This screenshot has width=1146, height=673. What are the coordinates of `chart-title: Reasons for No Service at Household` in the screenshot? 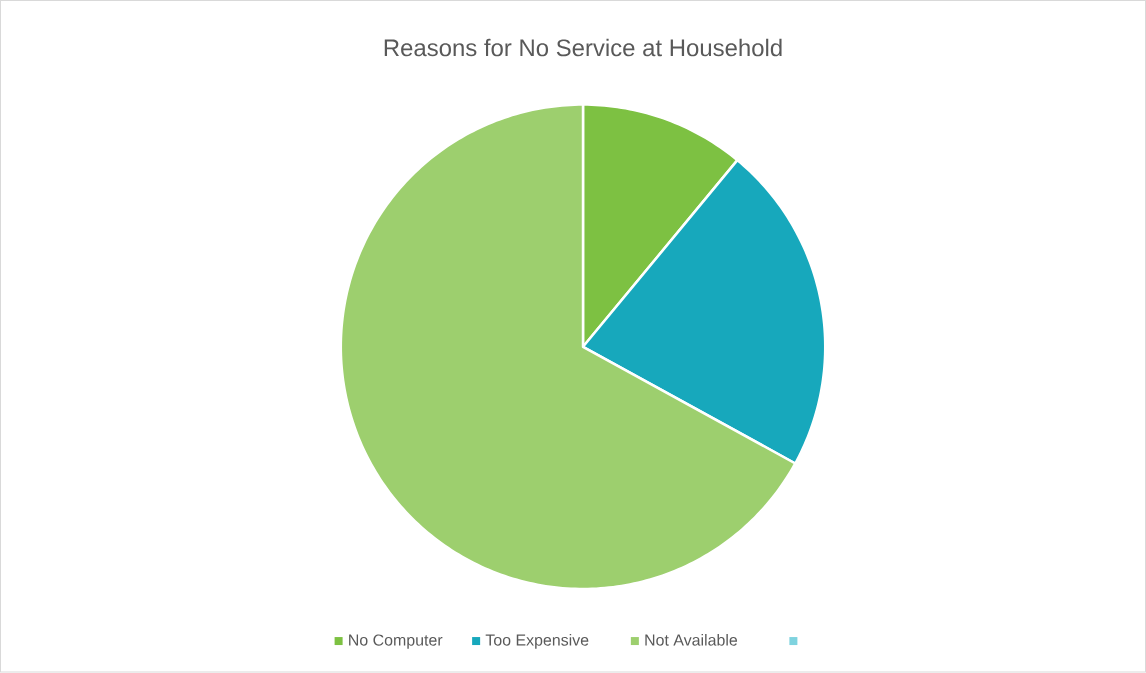 It's located at (583, 47).